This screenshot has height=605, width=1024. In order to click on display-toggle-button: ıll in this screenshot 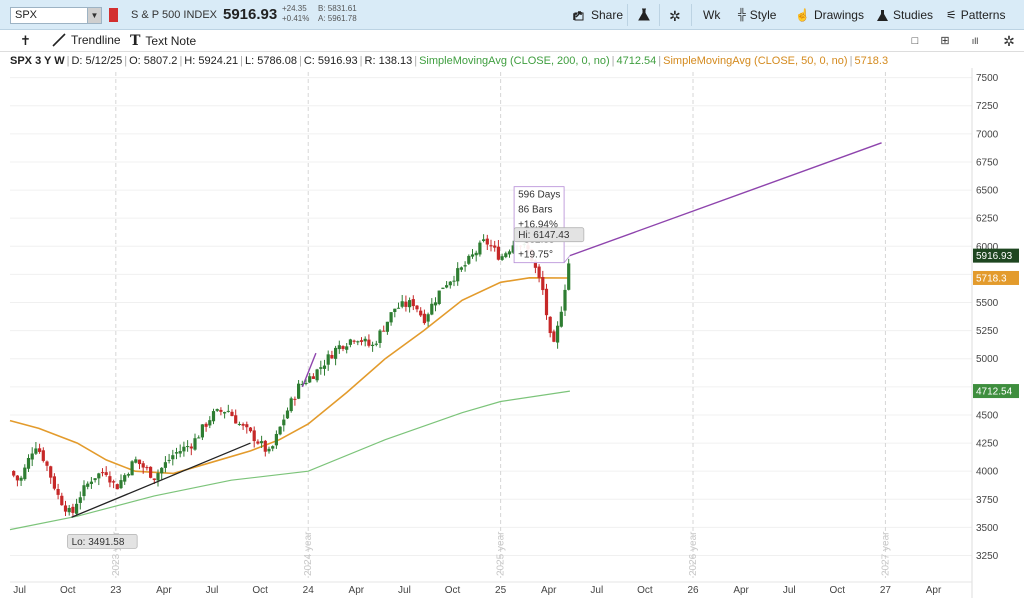, I will do `click(975, 41)`.